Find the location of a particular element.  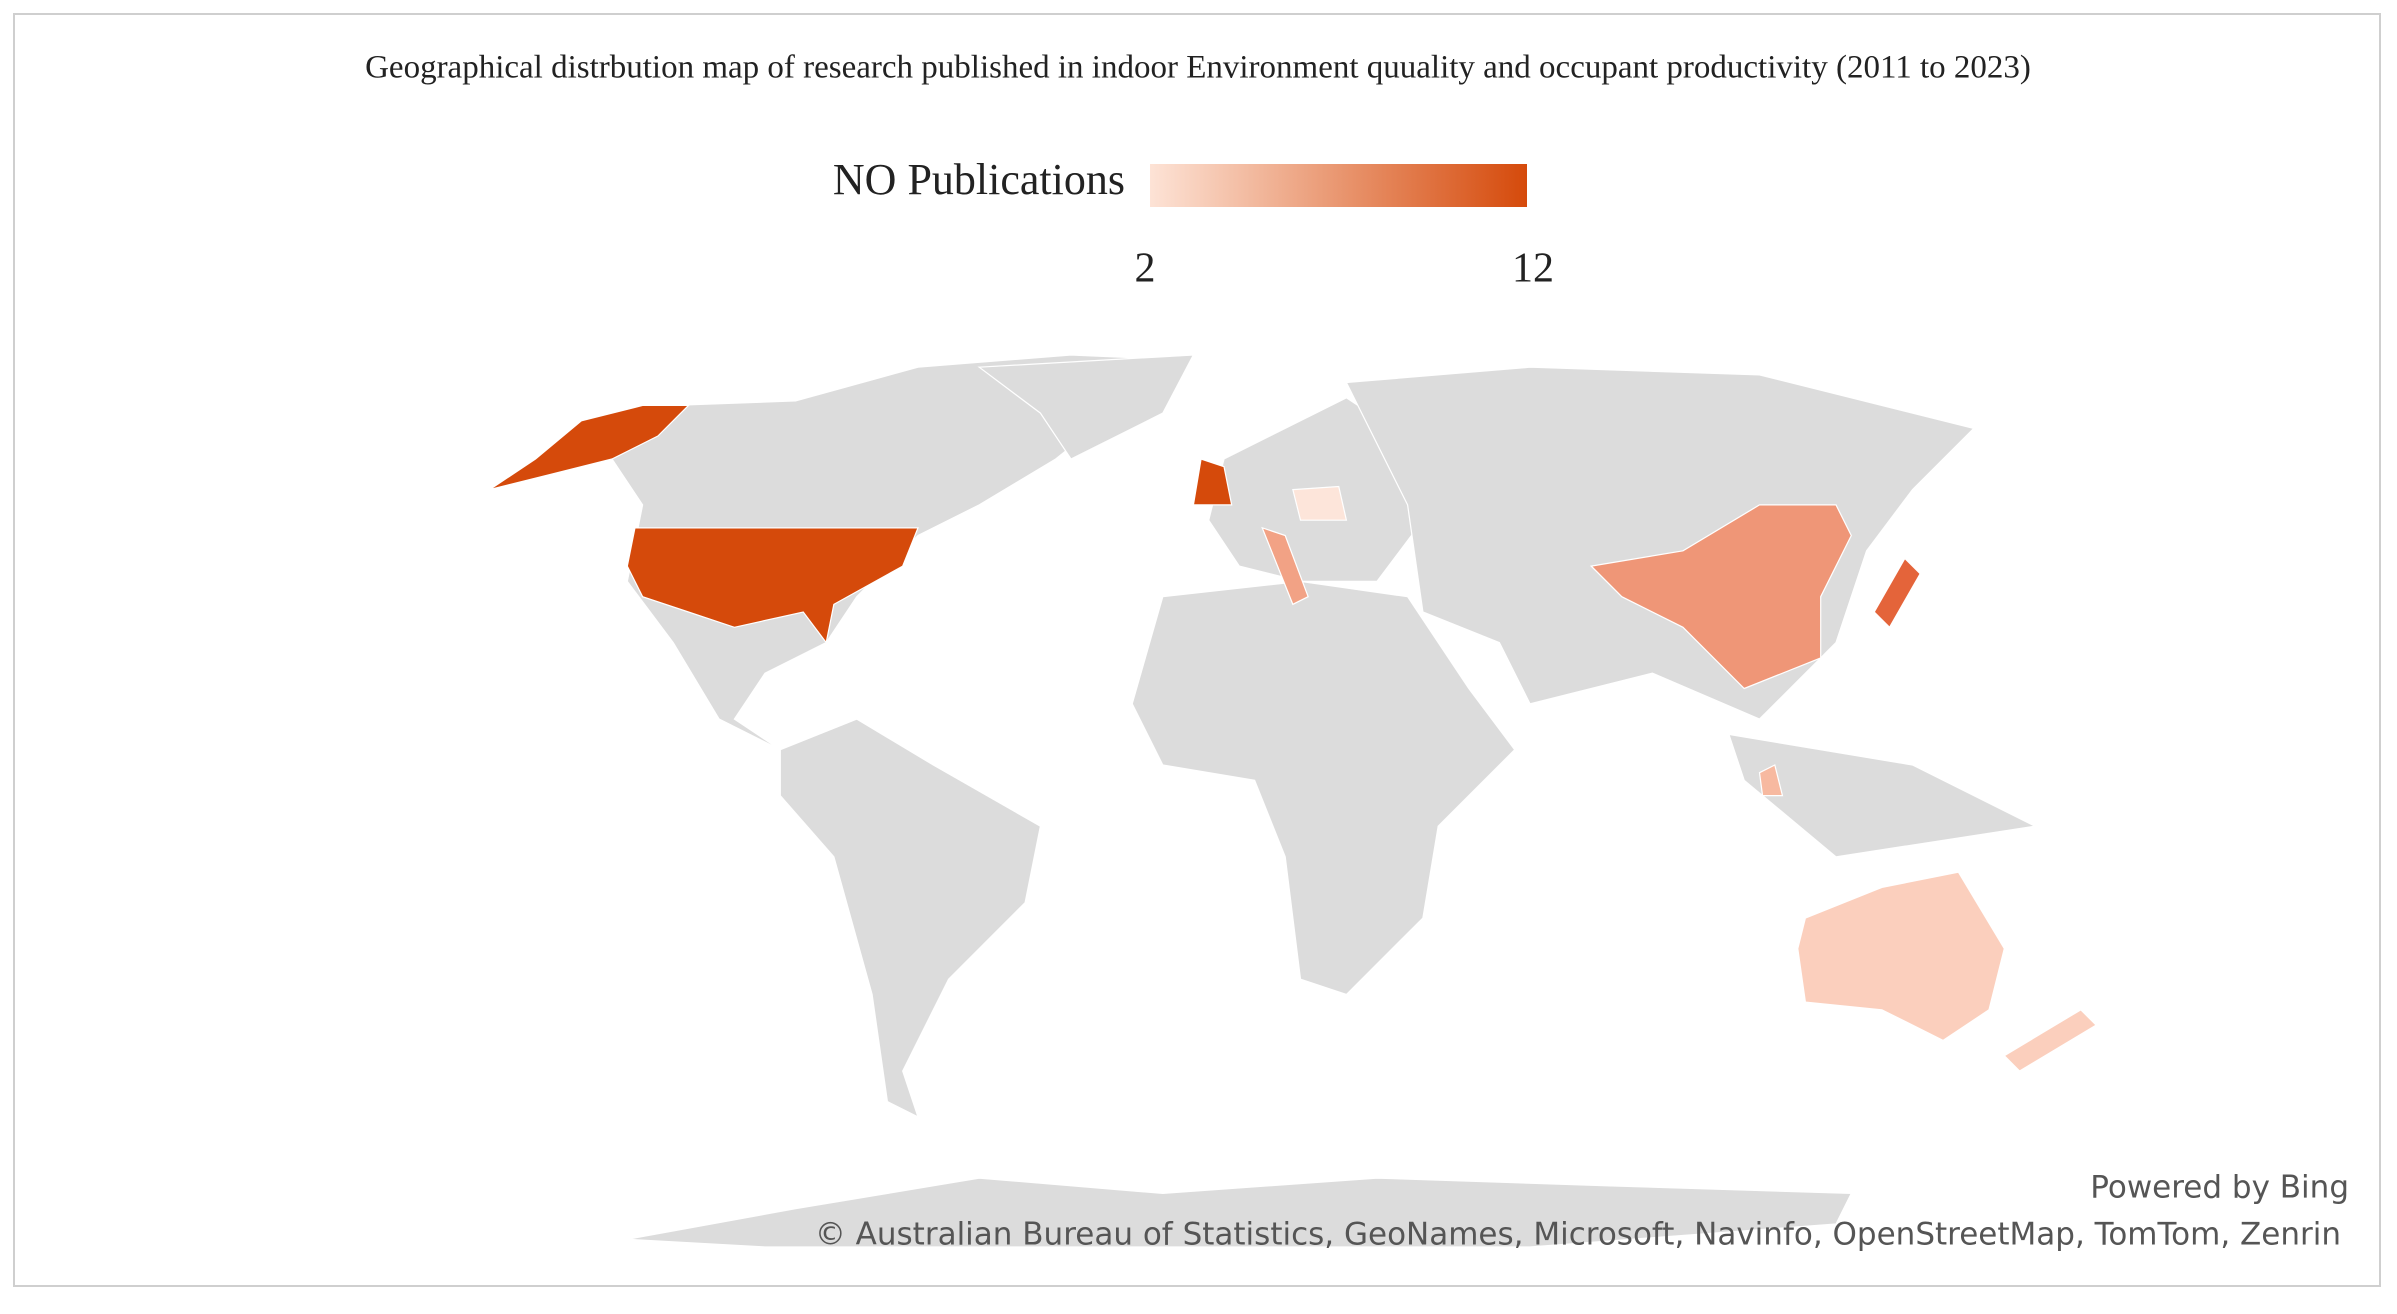

legend-gradient is located at coordinates (1338, 185).